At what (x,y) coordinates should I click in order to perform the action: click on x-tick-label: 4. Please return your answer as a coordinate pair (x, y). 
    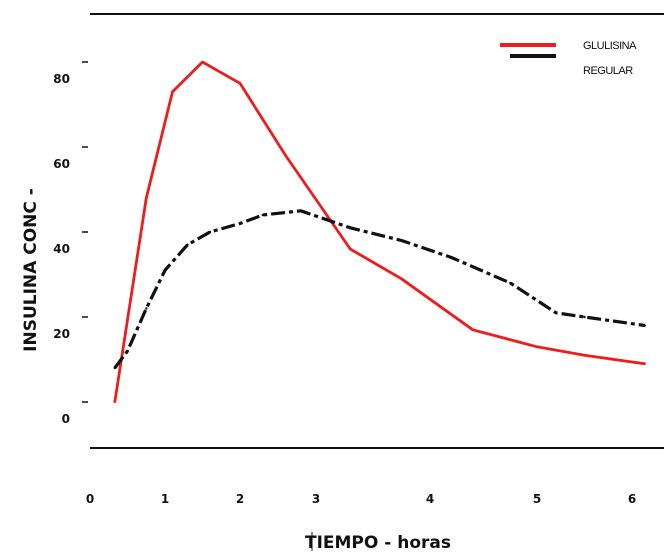
    Looking at the image, I should click on (430, 499).